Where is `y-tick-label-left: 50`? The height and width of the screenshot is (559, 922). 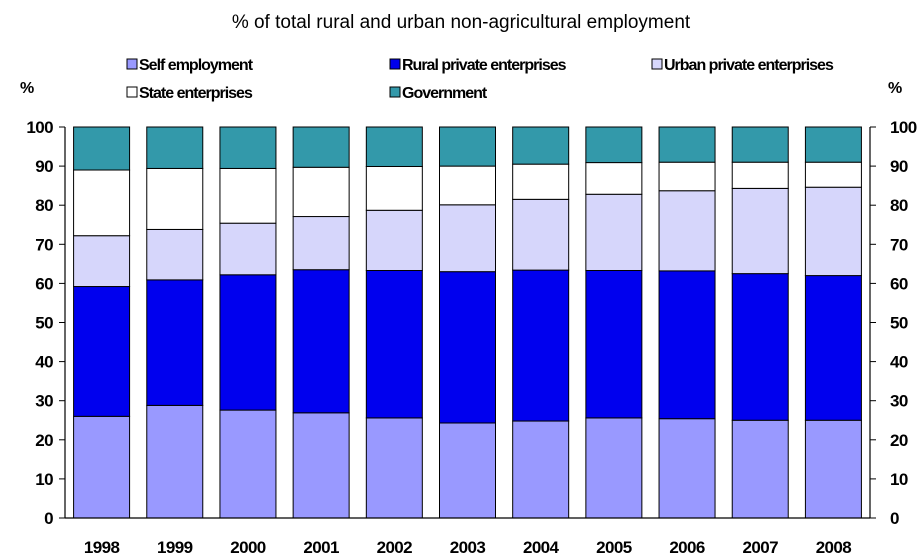 y-tick-label-left: 50 is located at coordinates (44, 323).